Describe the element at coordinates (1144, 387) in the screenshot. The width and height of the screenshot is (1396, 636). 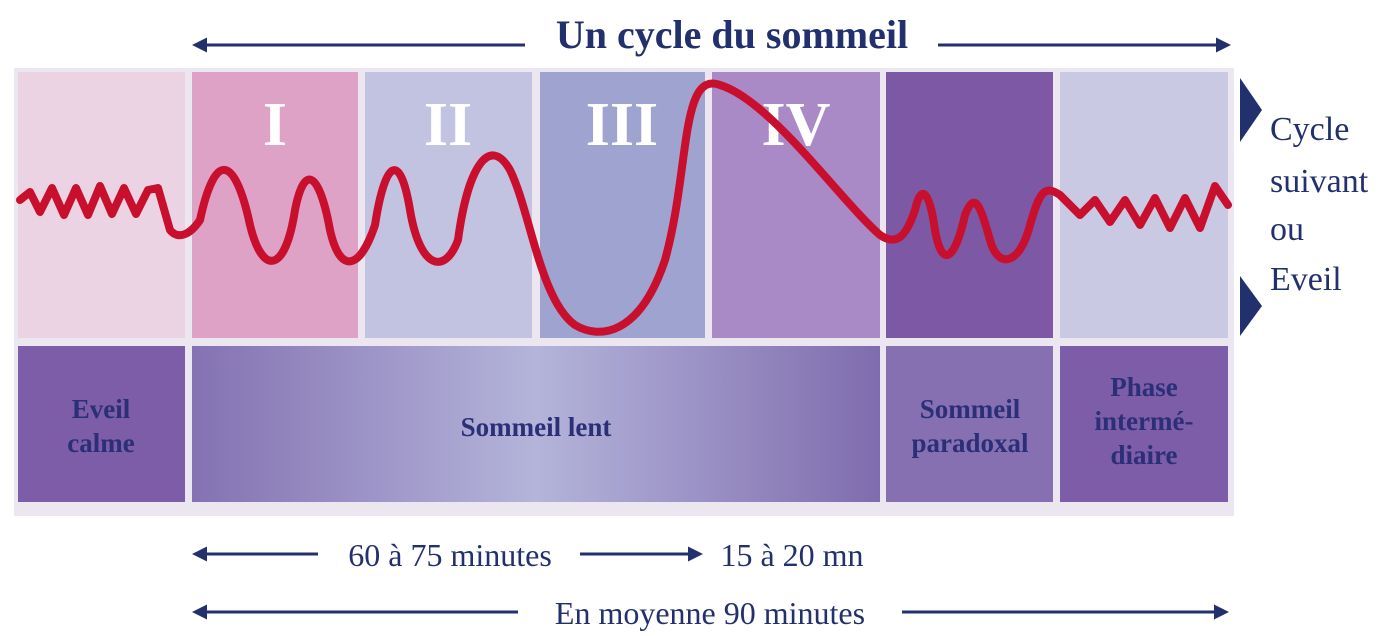
I see `phase-label: Phase` at that location.